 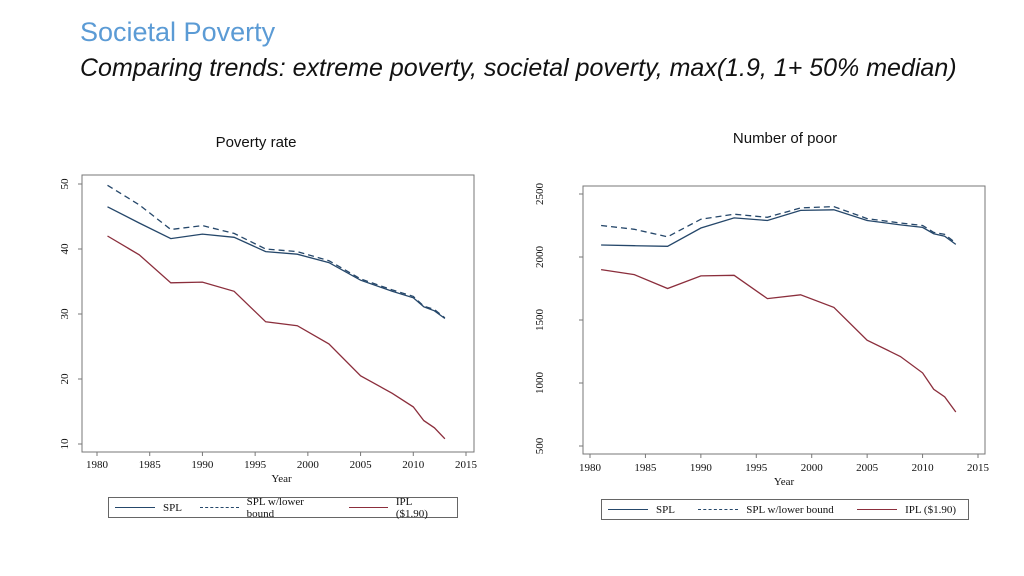 I want to click on y-tick-label: 2000, so click(x=540, y=257).